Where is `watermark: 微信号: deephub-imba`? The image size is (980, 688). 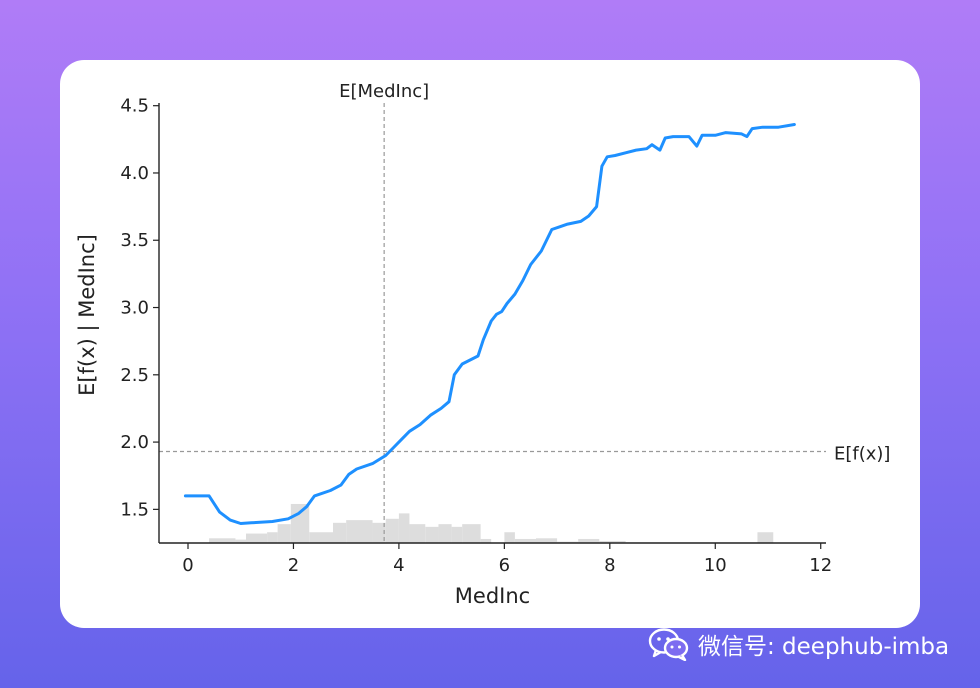 watermark: 微信号: deephub-imba is located at coordinates (798, 644).